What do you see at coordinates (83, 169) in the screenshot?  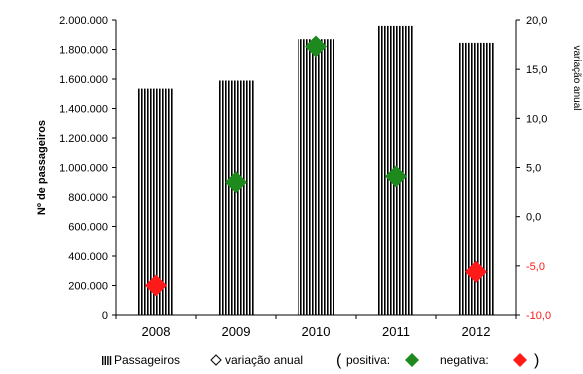 I see `left-tick-label: 1.000.000` at bounding box center [83, 169].